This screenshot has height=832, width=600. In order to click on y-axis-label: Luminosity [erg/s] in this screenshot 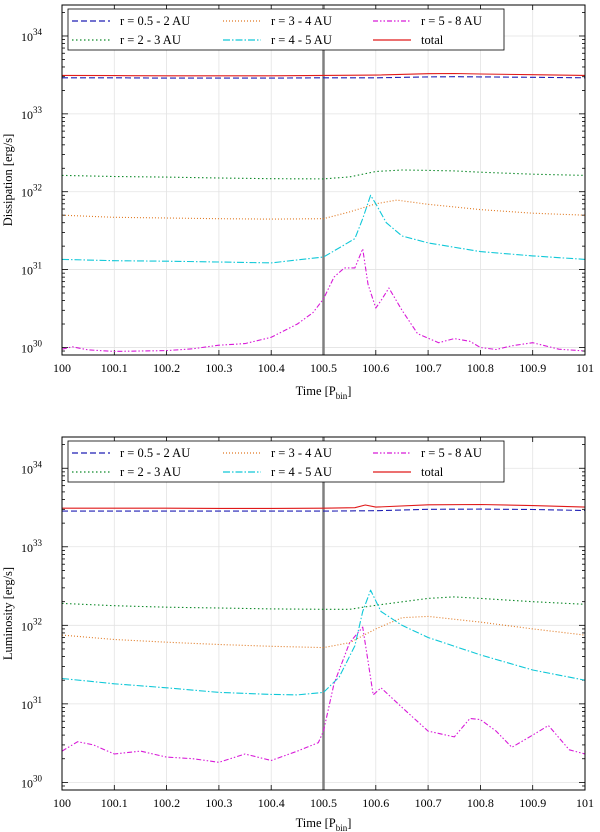, I will do `click(8, 613)`.